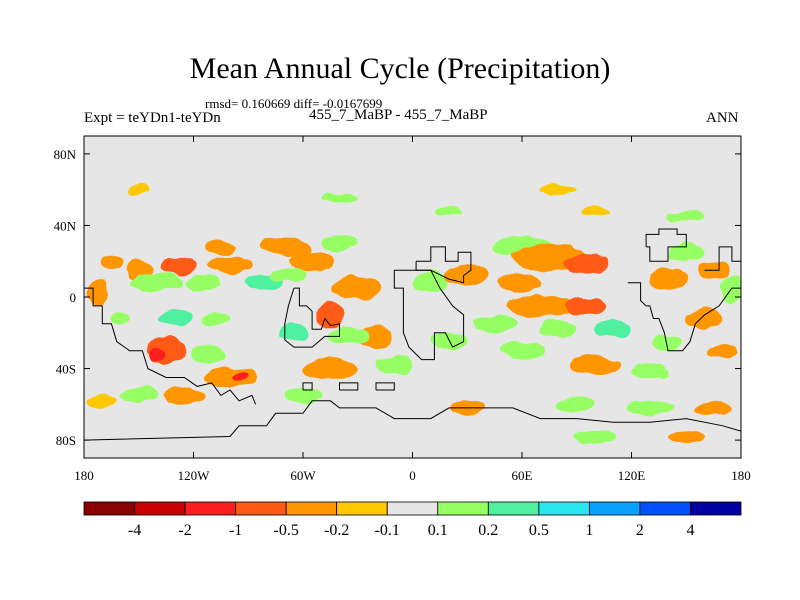 The image size is (800, 600). I want to click on run-comparison-label: 455_7_MaBP - 455_7_MaBP, so click(398, 115).